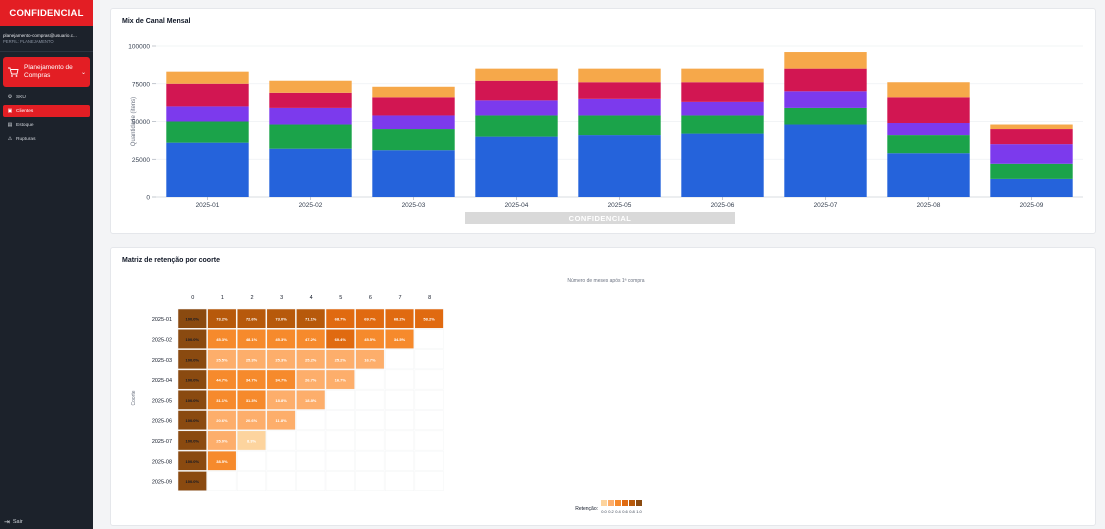 The image size is (1105, 529). What do you see at coordinates (162, 483) in the screenshot?
I see `y-tick-label: 2025-09` at bounding box center [162, 483].